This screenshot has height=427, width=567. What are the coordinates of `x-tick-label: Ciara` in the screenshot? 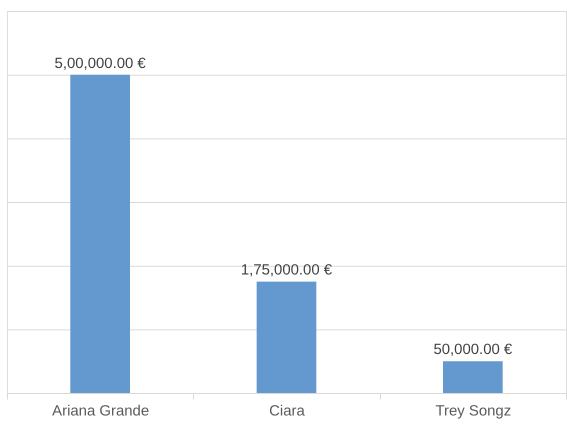 It's located at (287, 411).